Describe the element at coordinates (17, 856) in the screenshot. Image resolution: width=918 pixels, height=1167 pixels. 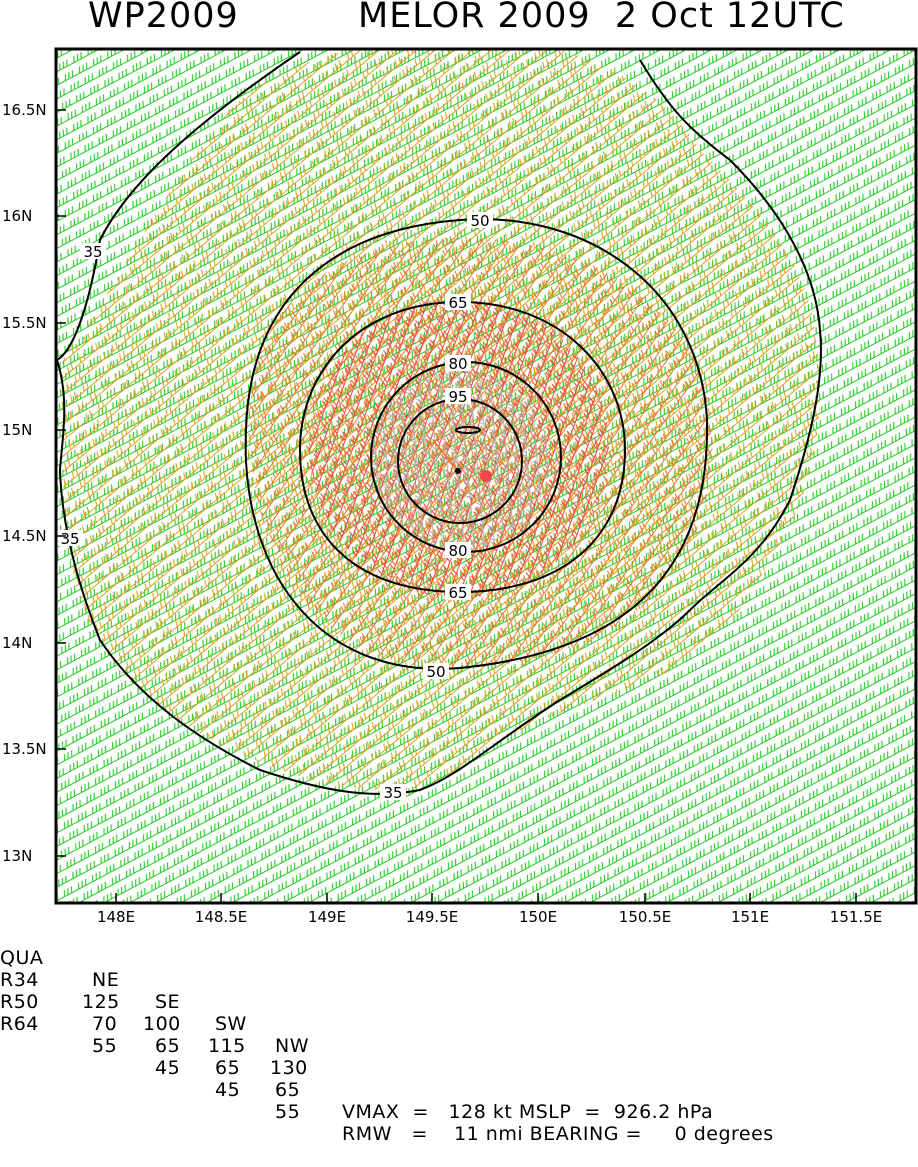
I see `lat-label: 13N` at that location.